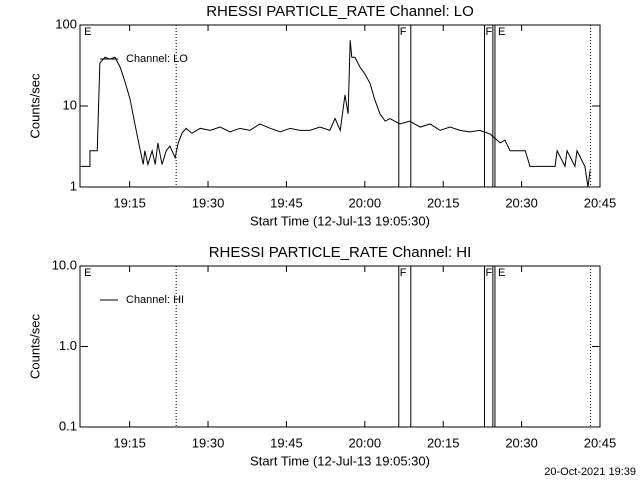 The image size is (640, 480). Describe the element at coordinates (64, 264) in the screenshot. I see `y-tick-label: 10.0` at that location.